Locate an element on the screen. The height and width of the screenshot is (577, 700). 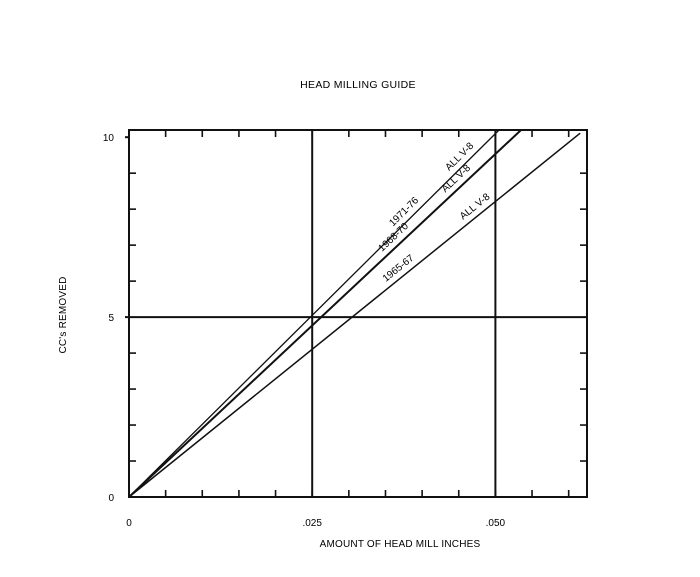
y-axis-label: CC's REMOVED is located at coordinates (63, 314).